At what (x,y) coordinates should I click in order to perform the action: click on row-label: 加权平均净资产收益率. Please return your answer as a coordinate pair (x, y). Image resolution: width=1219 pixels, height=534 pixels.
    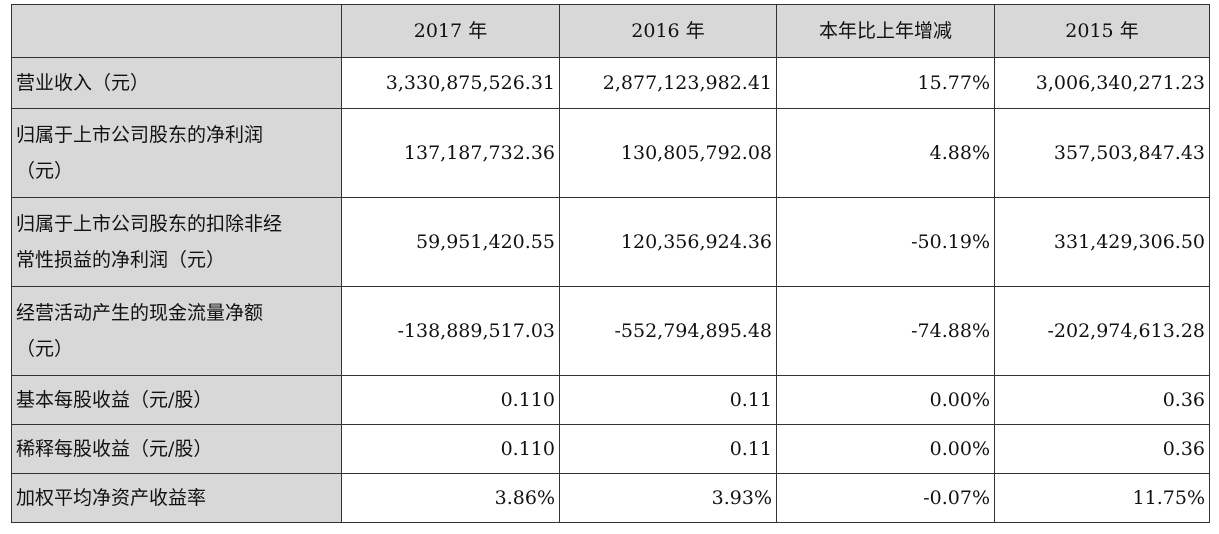
    Looking at the image, I should click on (176, 498).